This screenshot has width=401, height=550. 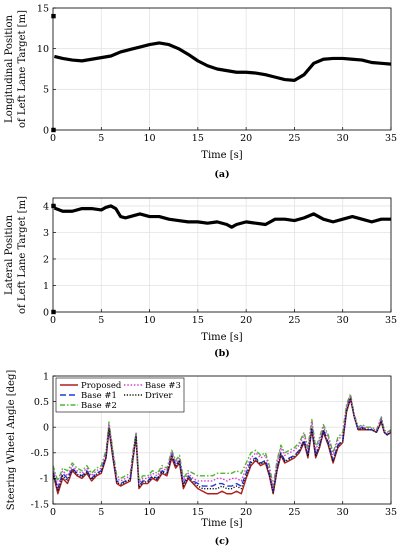 What do you see at coordinates (222, 541) in the screenshot?
I see `panel-caption: (c)` at bounding box center [222, 541].